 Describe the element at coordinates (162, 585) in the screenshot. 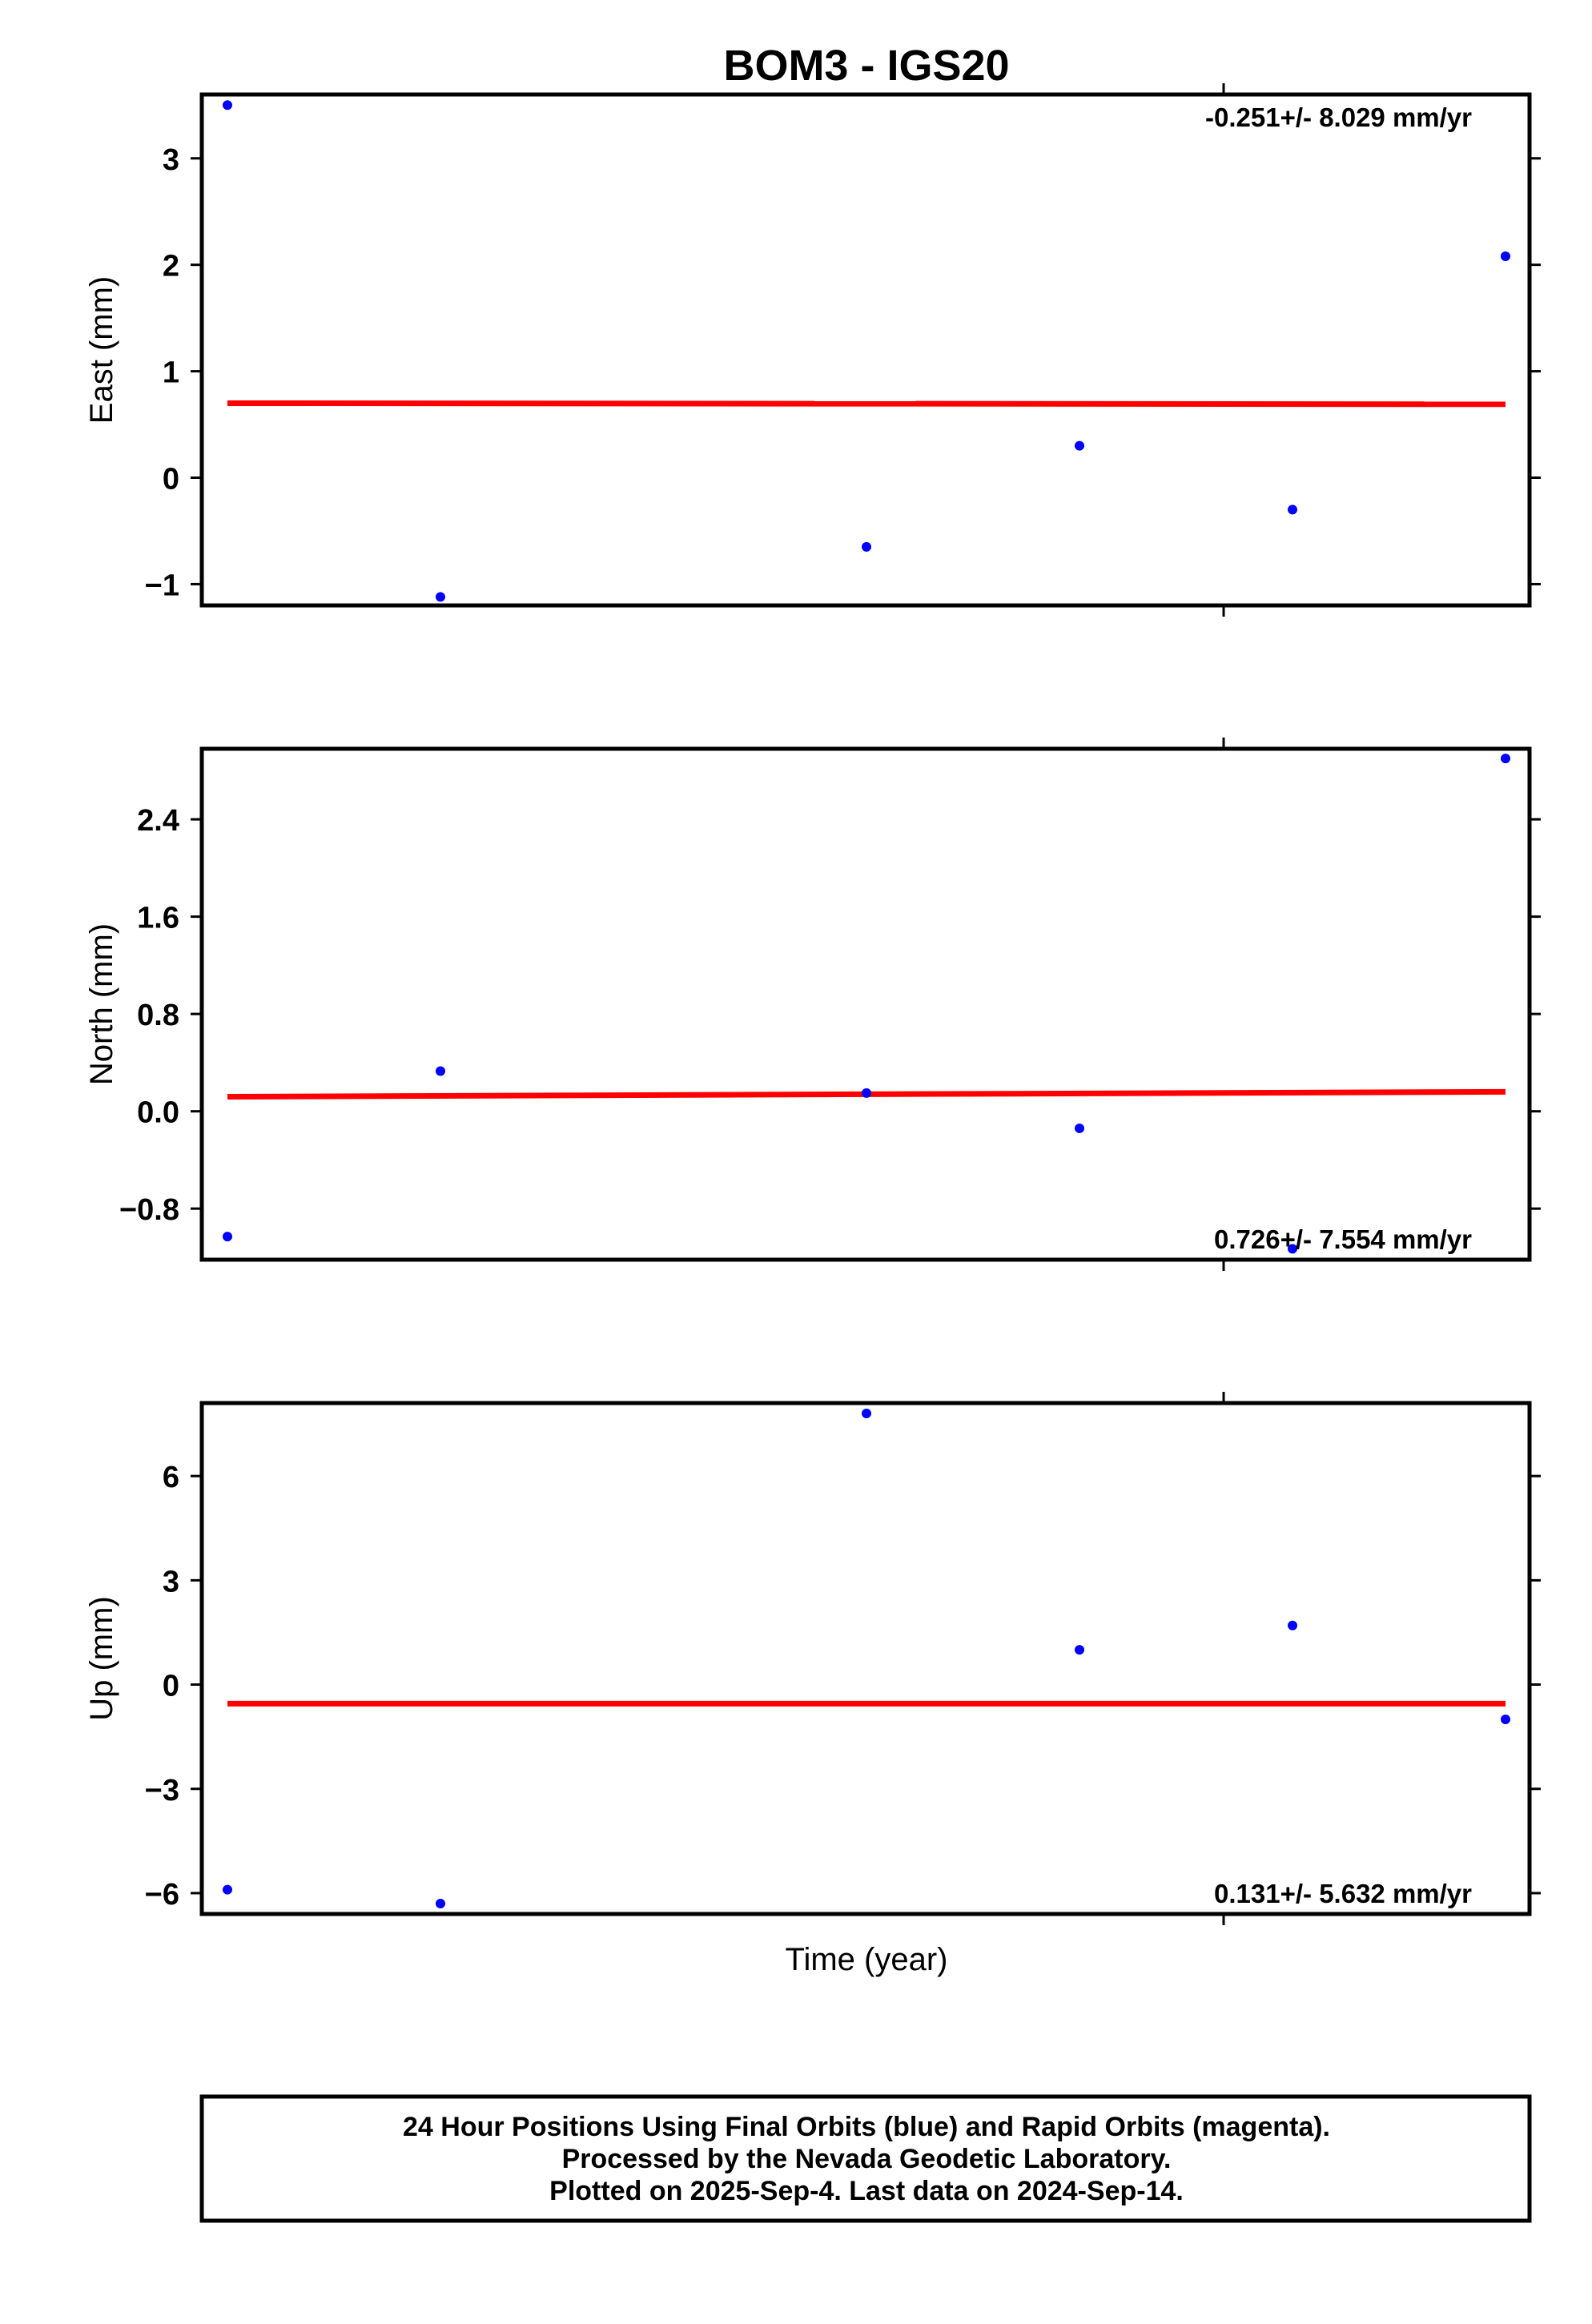

I see `east-ytick-label: −1` at that location.